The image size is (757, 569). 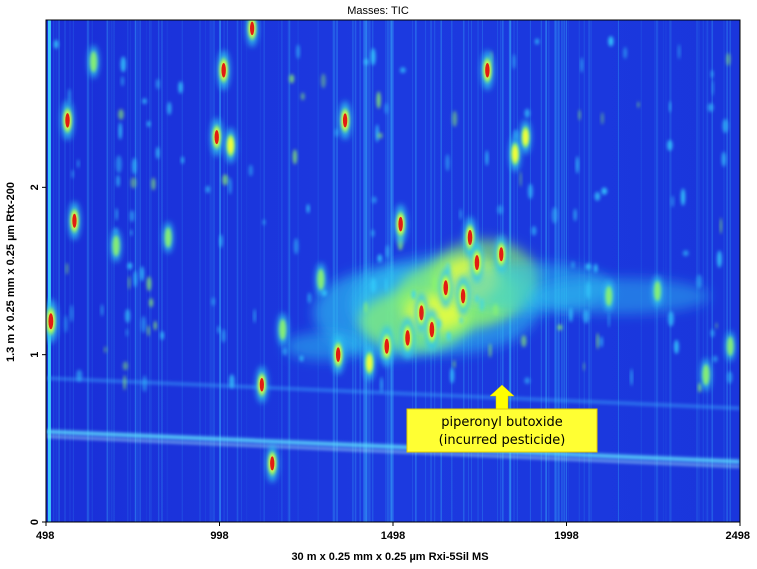 What do you see at coordinates (502, 418) in the screenshot?
I see `annotation: piperonyl butoxide (incurred pesticide)` at bounding box center [502, 418].